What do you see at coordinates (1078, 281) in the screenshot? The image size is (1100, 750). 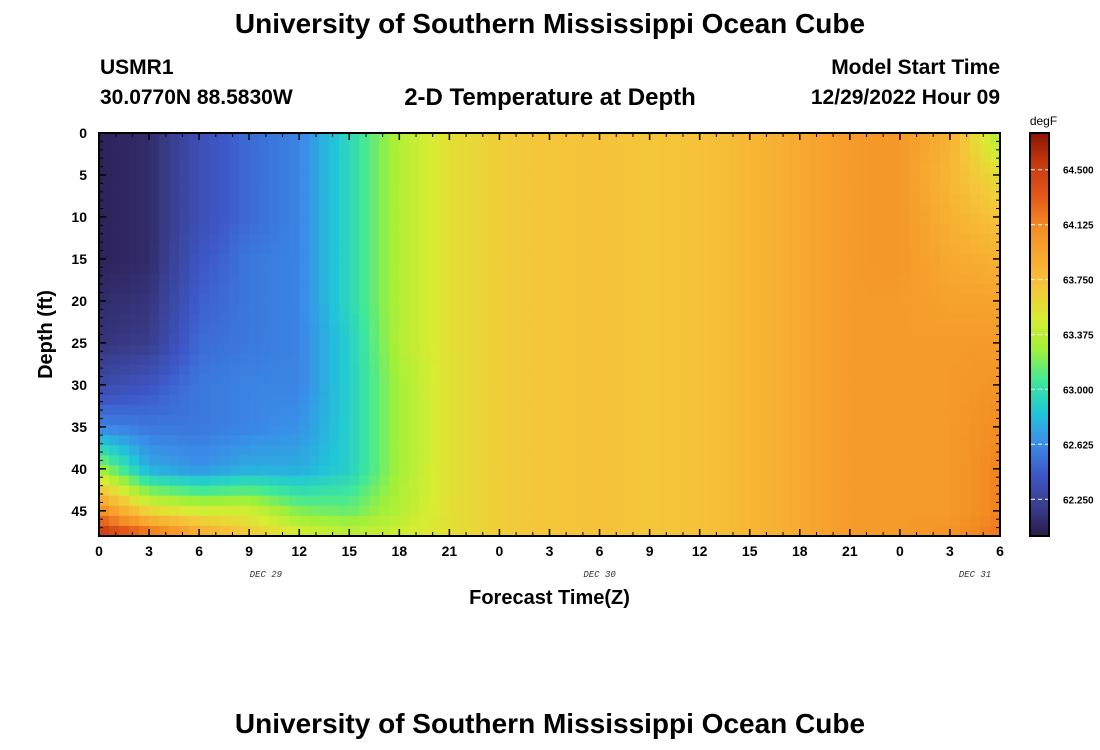 I see `colorbar-tick-label: 63.750` at bounding box center [1078, 281].